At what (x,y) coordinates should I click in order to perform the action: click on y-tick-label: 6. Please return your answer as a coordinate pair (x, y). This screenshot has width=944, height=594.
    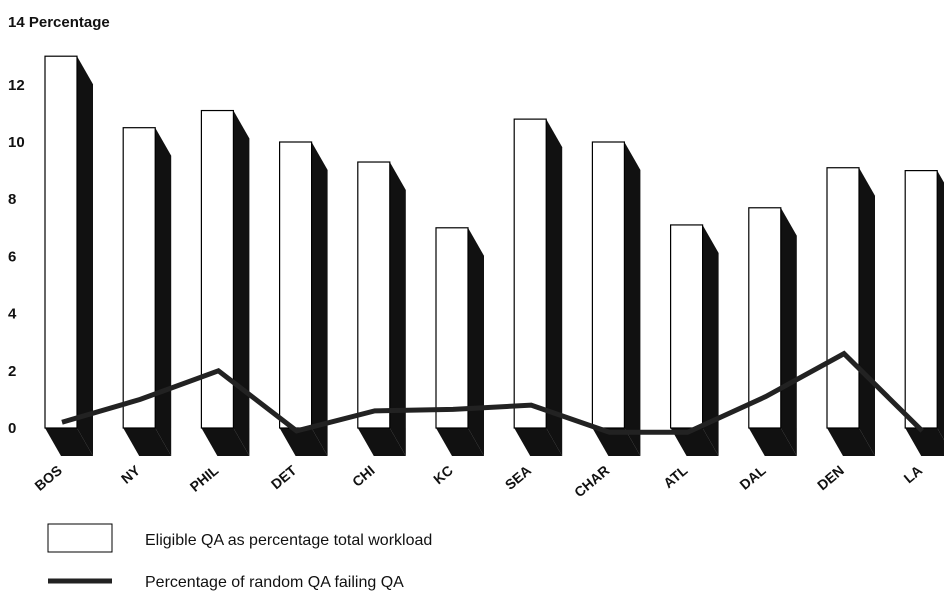
    Looking at the image, I should click on (12, 256).